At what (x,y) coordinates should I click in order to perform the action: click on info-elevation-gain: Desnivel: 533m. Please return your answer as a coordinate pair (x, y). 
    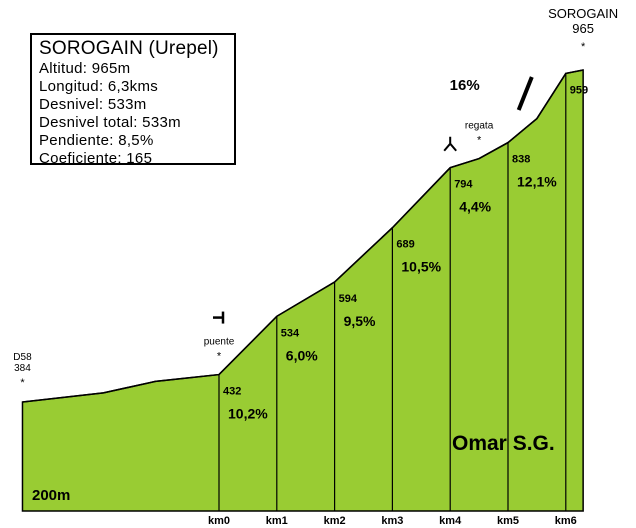
    Looking at the image, I should click on (93, 104).